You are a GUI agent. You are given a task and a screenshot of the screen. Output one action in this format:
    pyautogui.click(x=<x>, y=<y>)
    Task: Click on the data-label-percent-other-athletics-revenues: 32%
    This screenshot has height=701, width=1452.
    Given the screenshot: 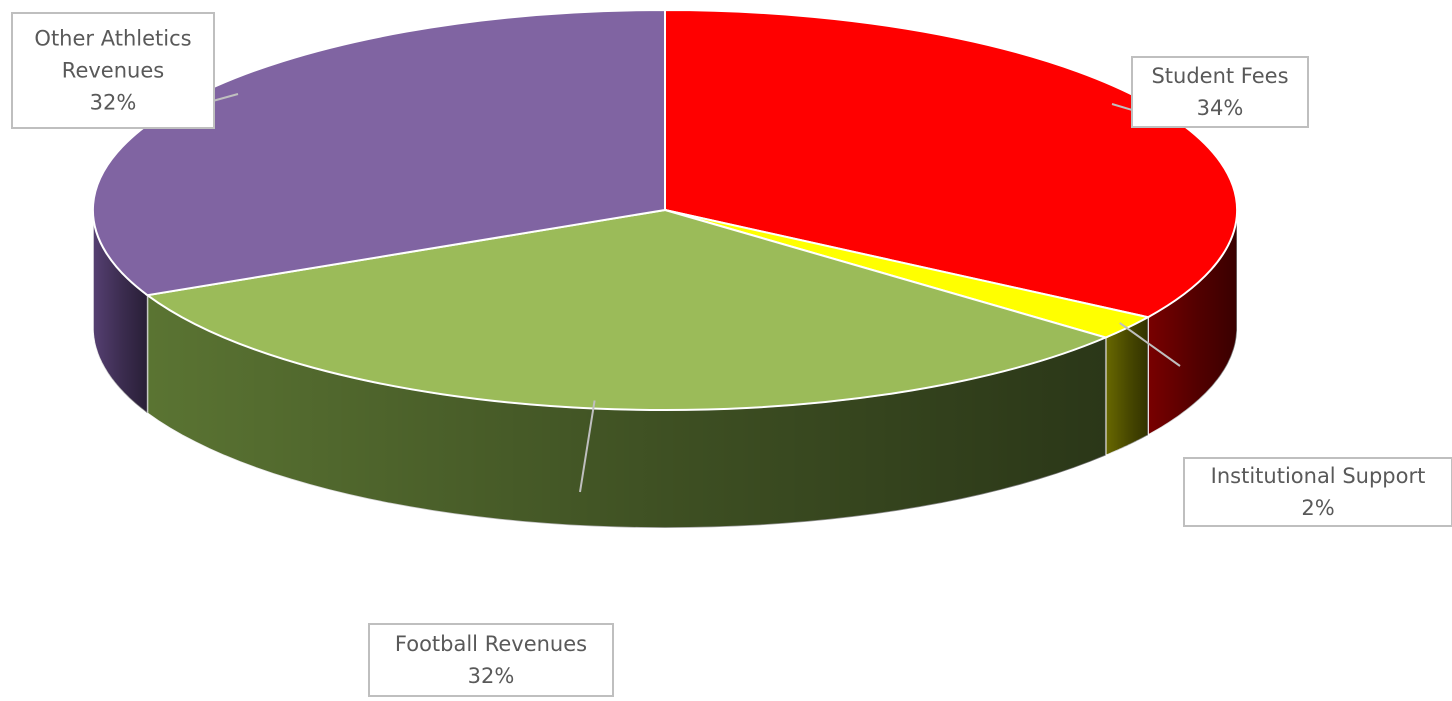 What is the action you would take?
    pyautogui.click(x=113, y=103)
    